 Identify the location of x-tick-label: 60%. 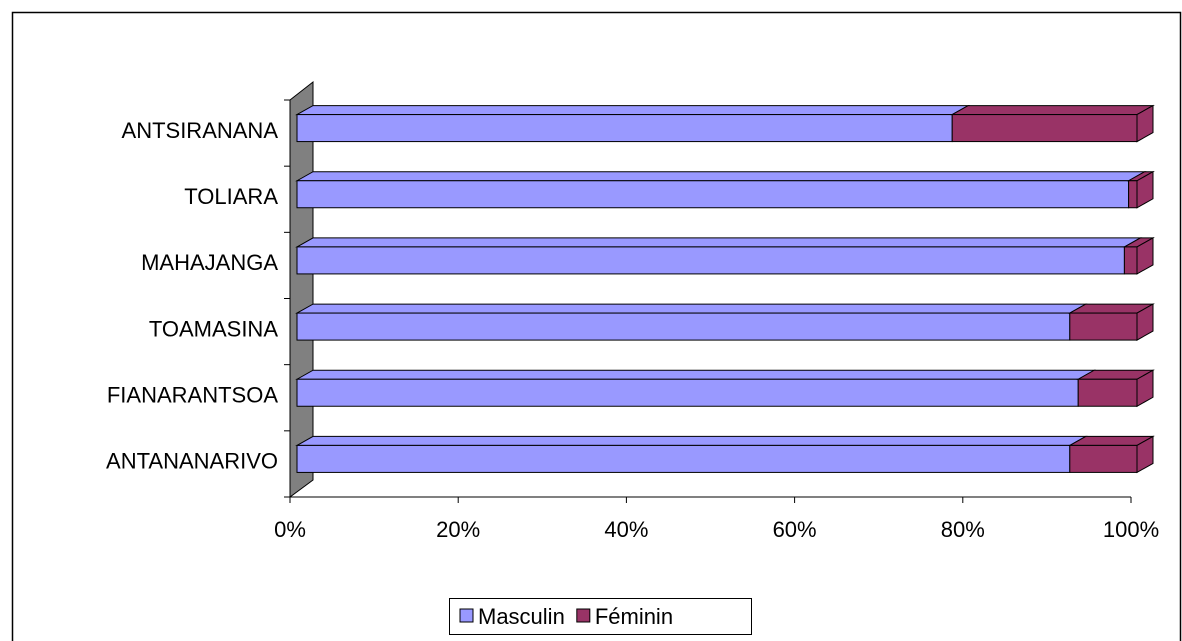
(795, 529).